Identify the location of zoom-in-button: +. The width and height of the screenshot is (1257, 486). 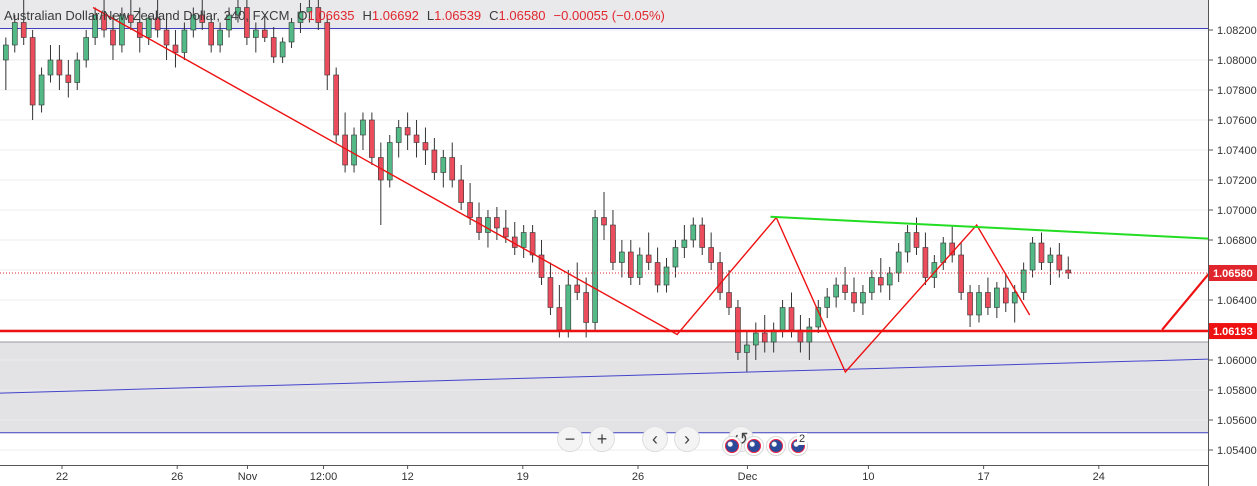
(602, 439).